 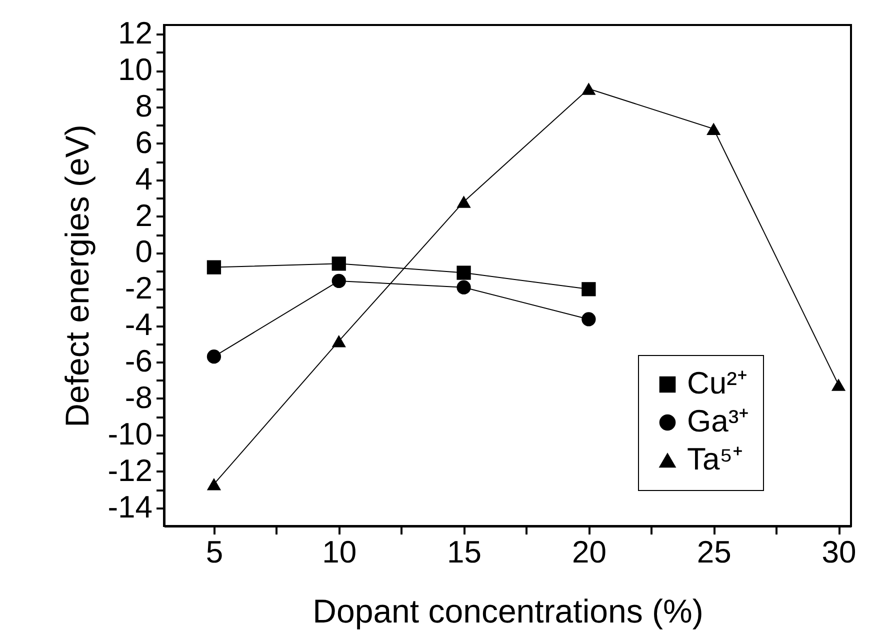 What do you see at coordinates (138, 288) in the screenshot?
I see `y-tick-label: -2` at bounding box center [138, 288].